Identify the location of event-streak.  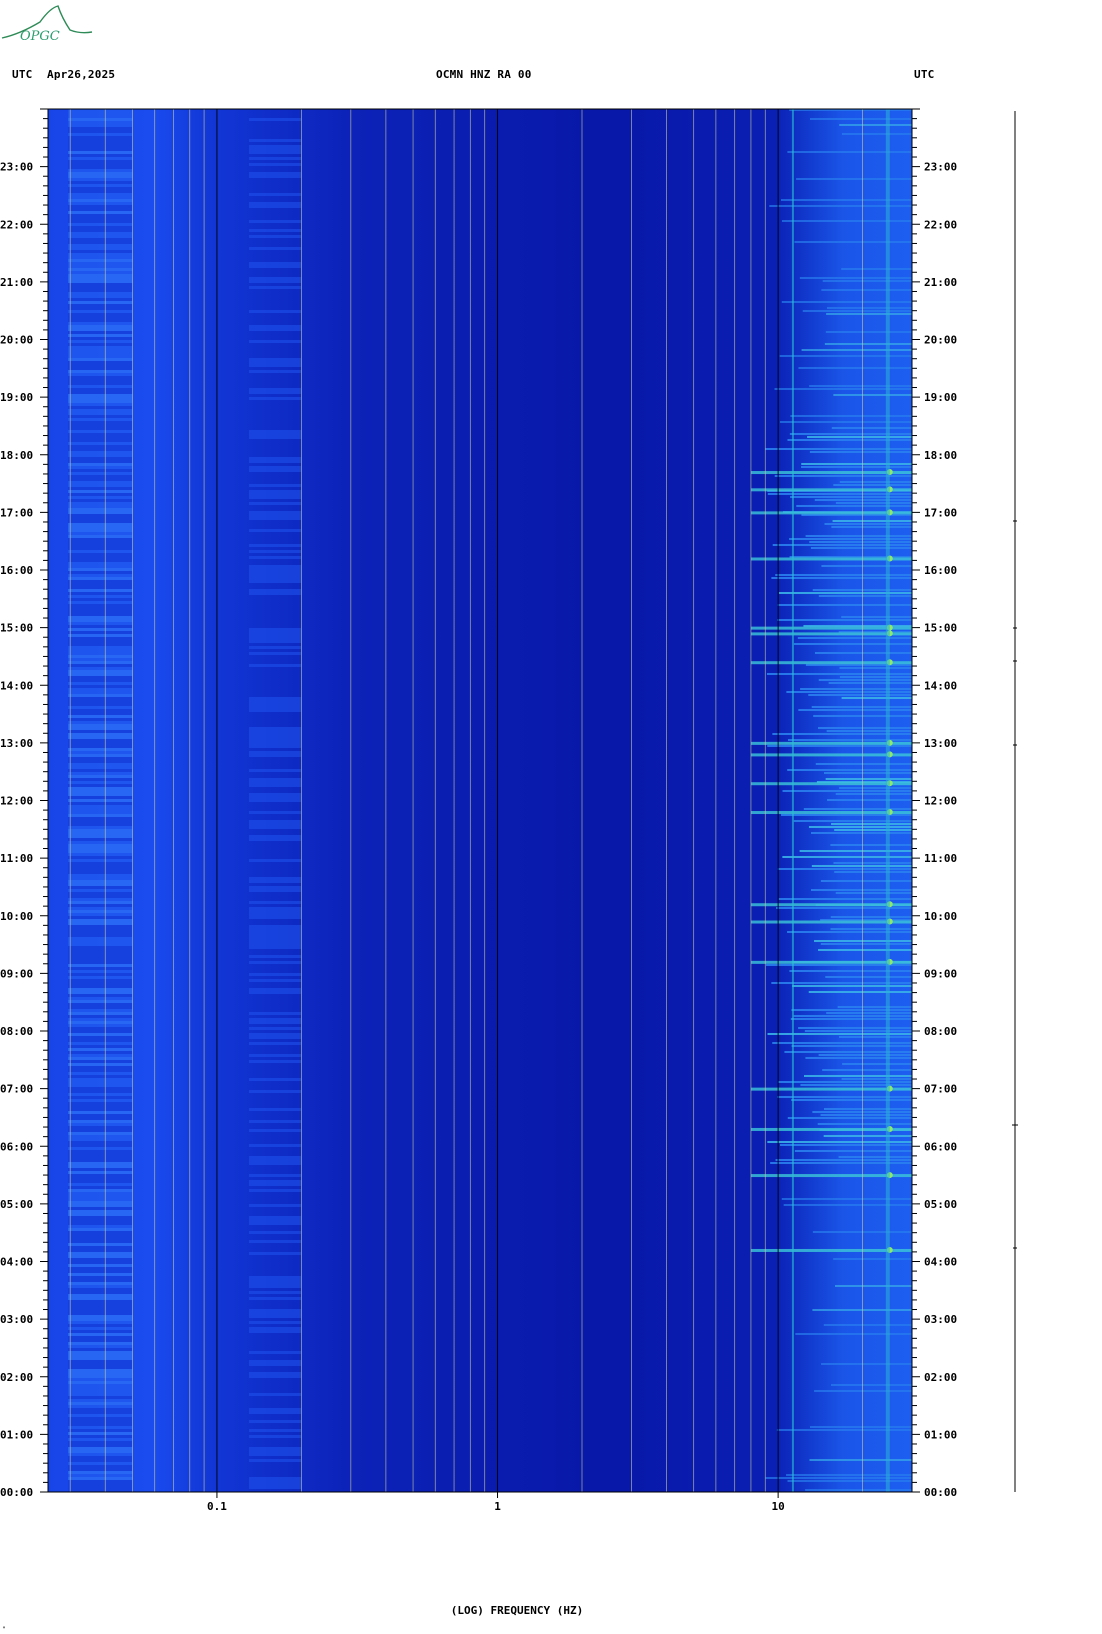
(831, 1089).